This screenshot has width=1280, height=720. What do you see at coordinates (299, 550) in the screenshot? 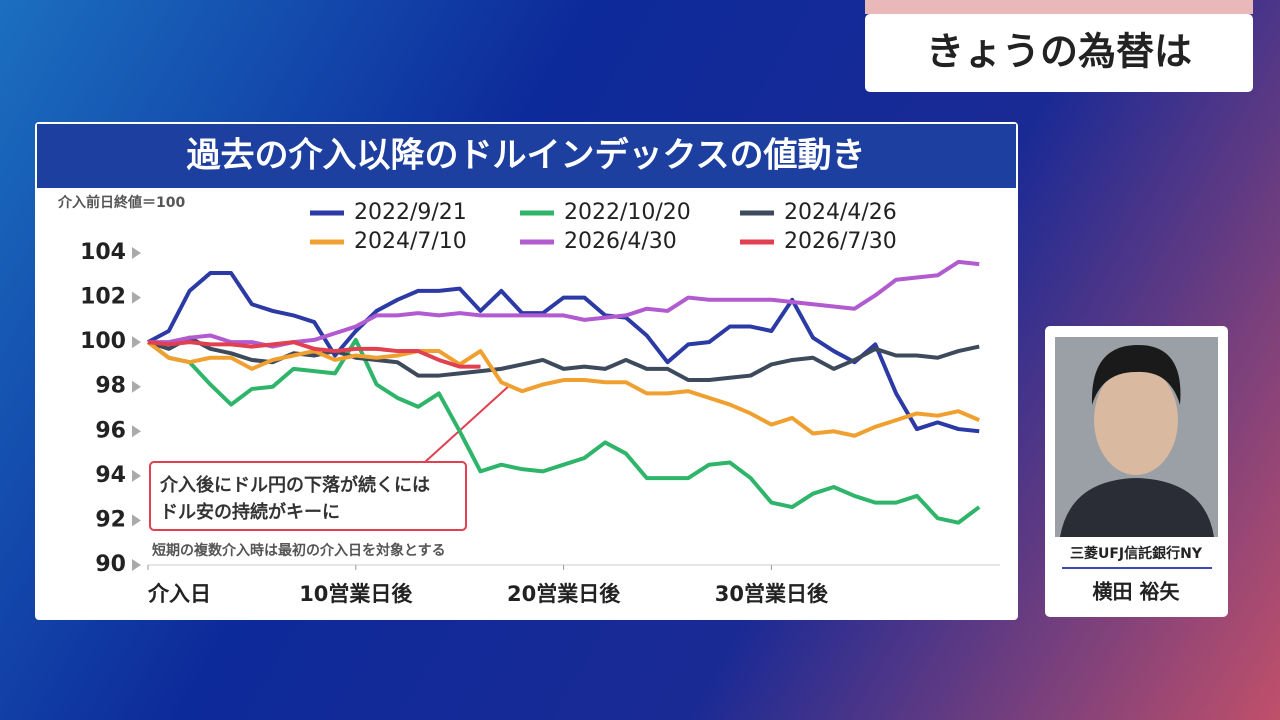
I see `note: 短期の複数介入時は最初の介入日を対象とする` at bounding box center [299, 550].